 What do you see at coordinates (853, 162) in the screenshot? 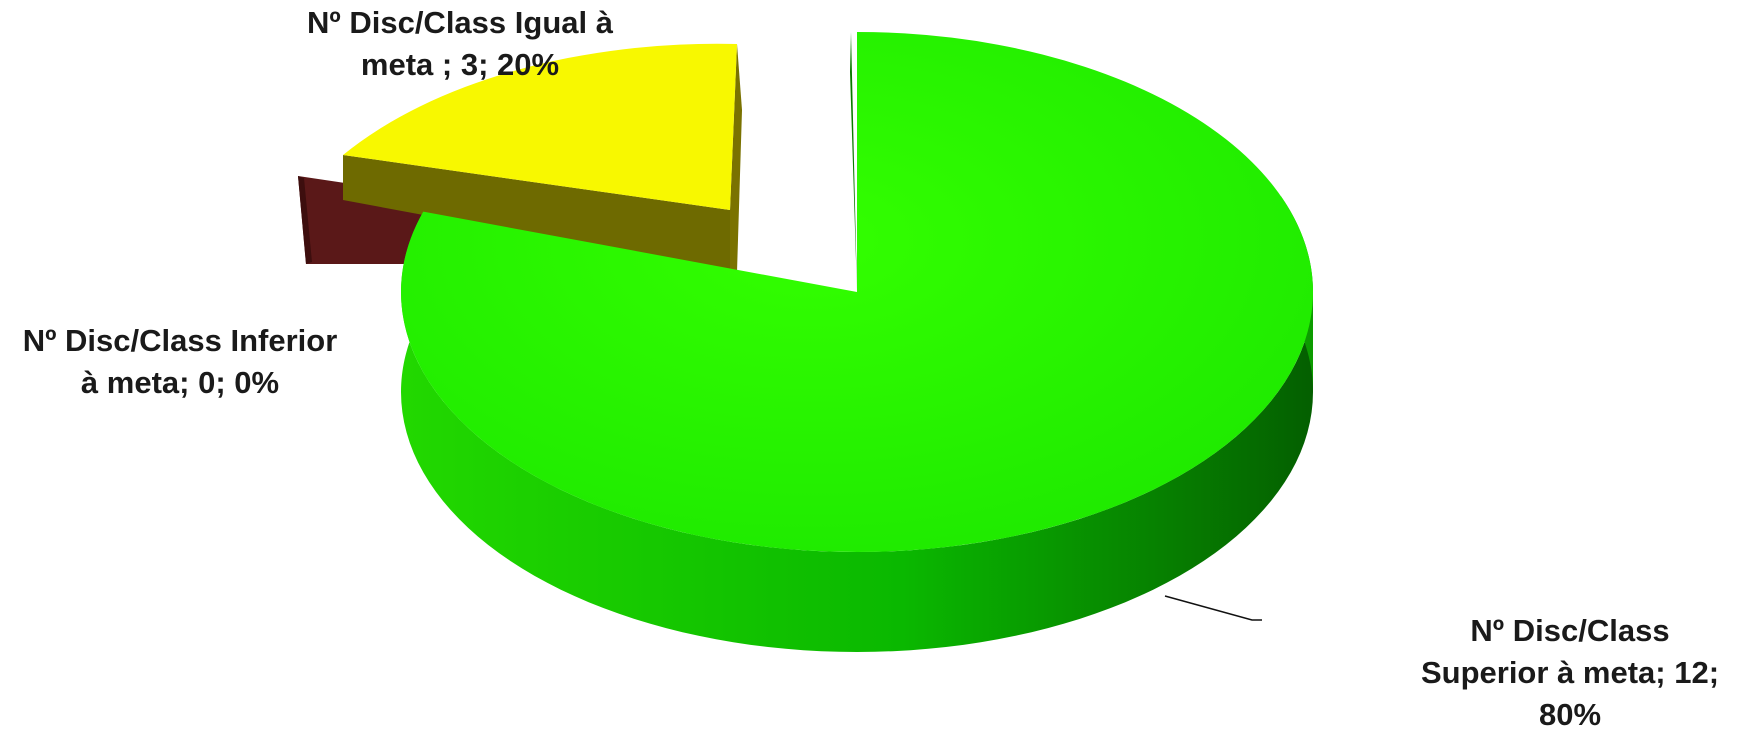
I see `slice-superior-cut` at bounding box center [853, 162].